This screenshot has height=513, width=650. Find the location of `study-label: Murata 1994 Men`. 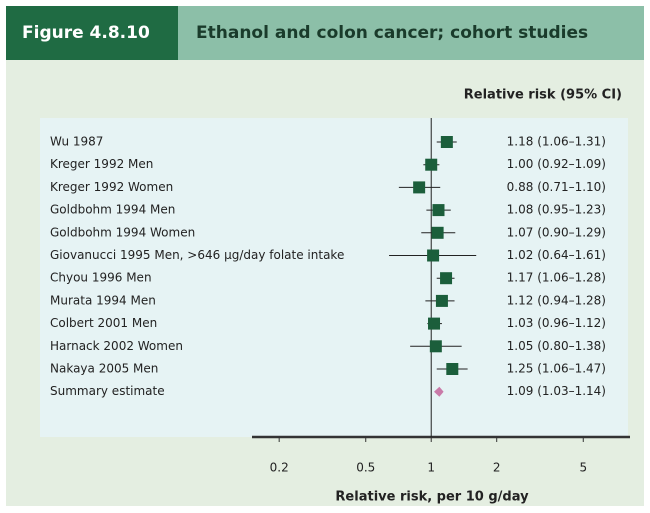

study-label: Murata 1994 Men is located at coordinates (103, 300).